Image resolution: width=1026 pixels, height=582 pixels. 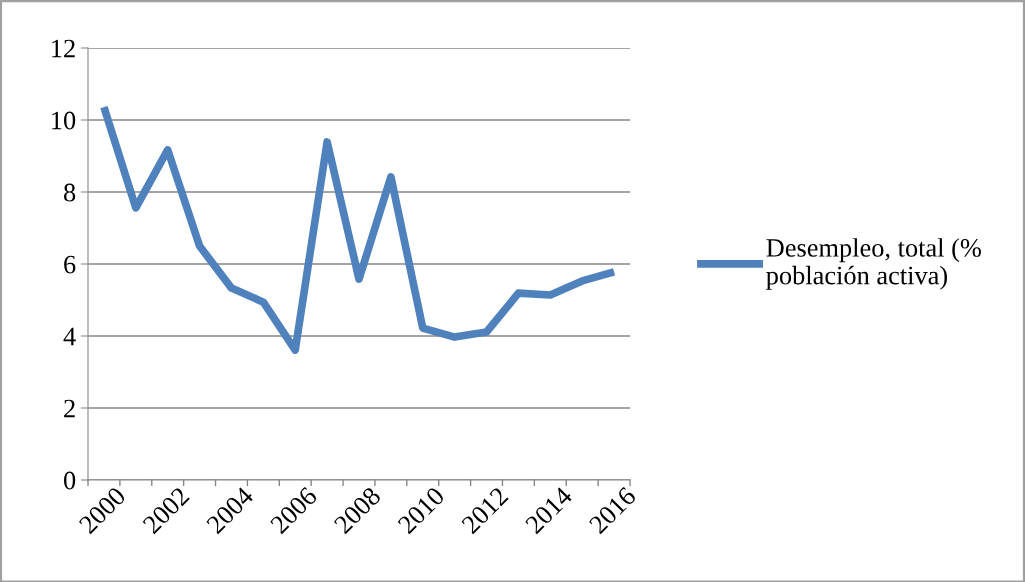 What do you see at coordinates (64, 120) in the screenshot?
I see `y-tick-label: 10` at bounding box center [64, 120].